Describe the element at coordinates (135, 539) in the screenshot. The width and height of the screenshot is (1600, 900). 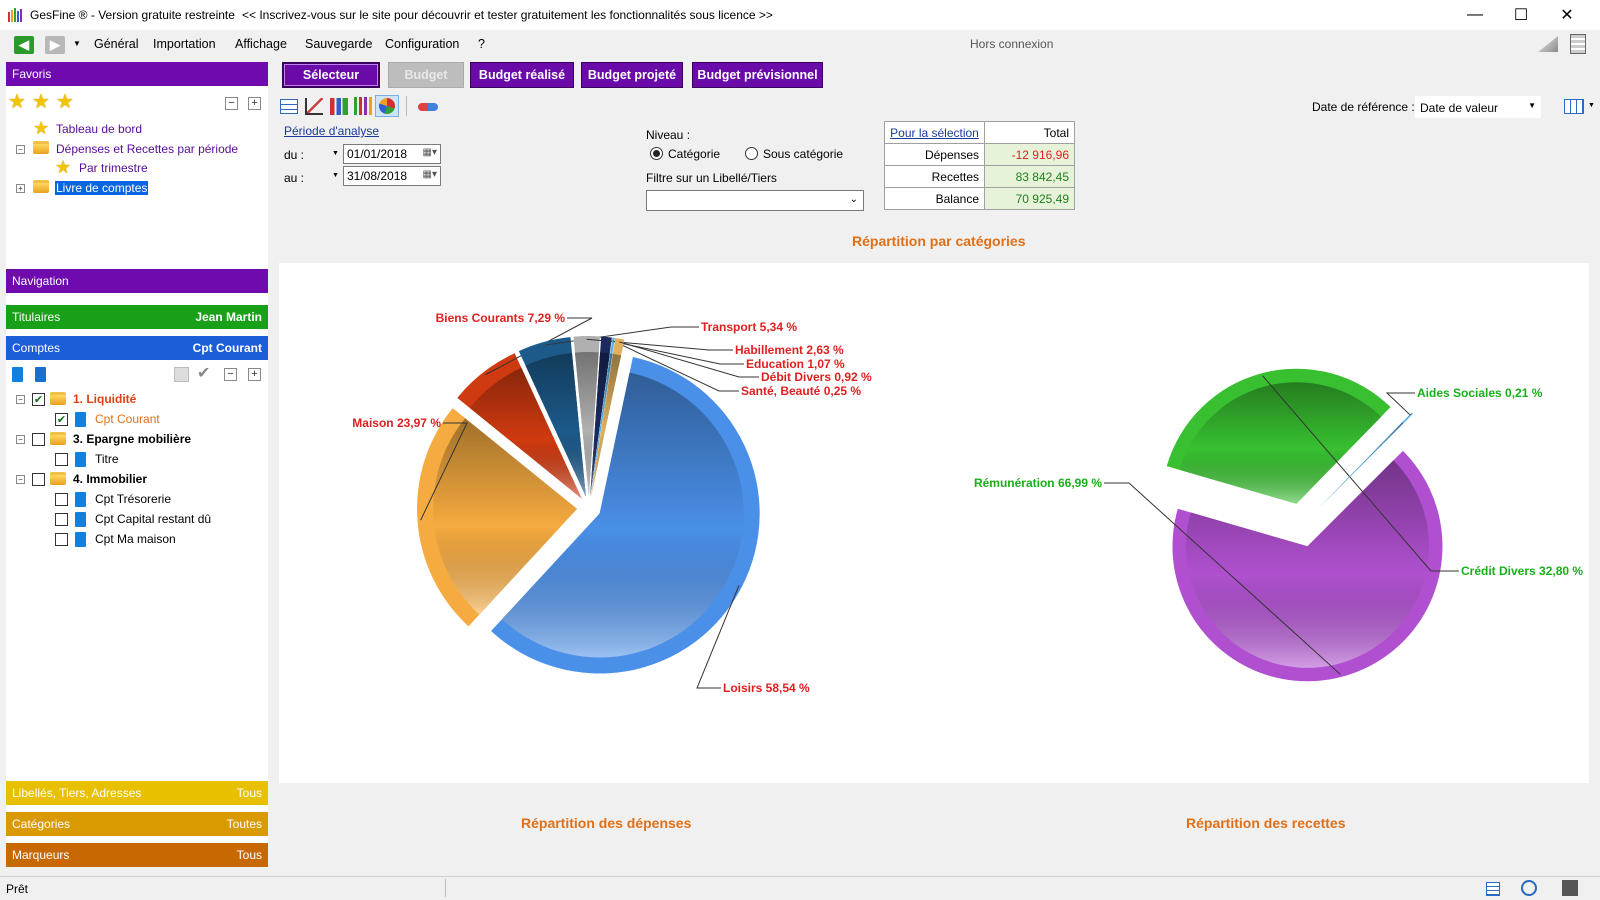
I see `account-cpt-ma-maison: Cpt Ma maison` at that location.